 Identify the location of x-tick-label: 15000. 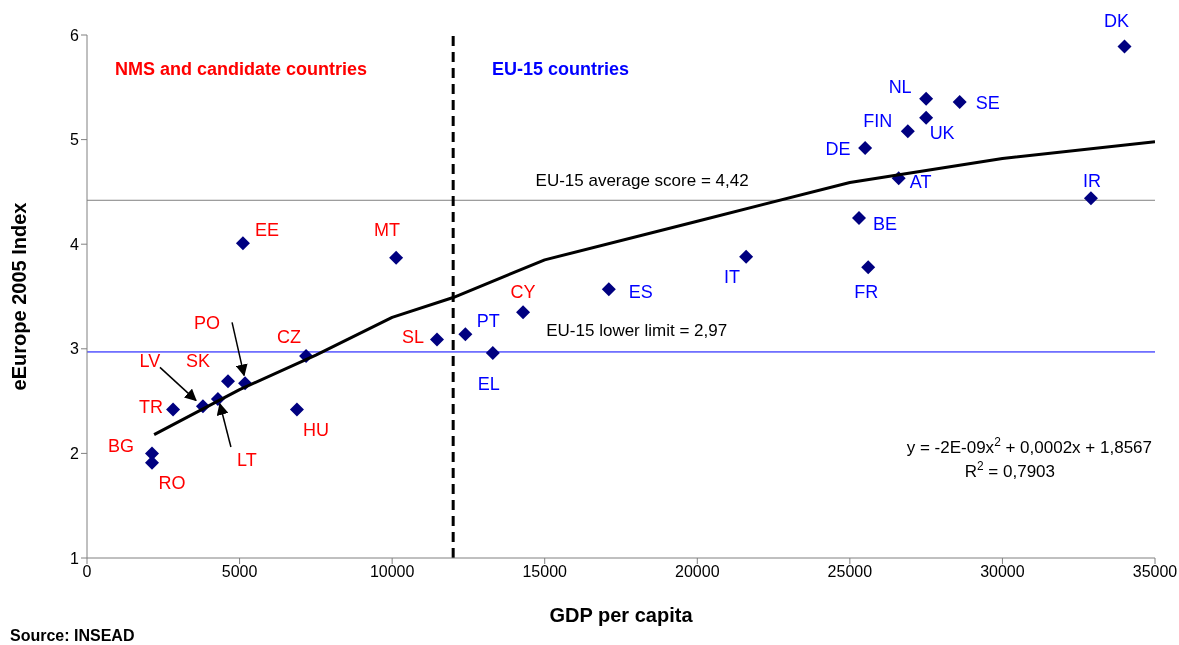
(545, 572).